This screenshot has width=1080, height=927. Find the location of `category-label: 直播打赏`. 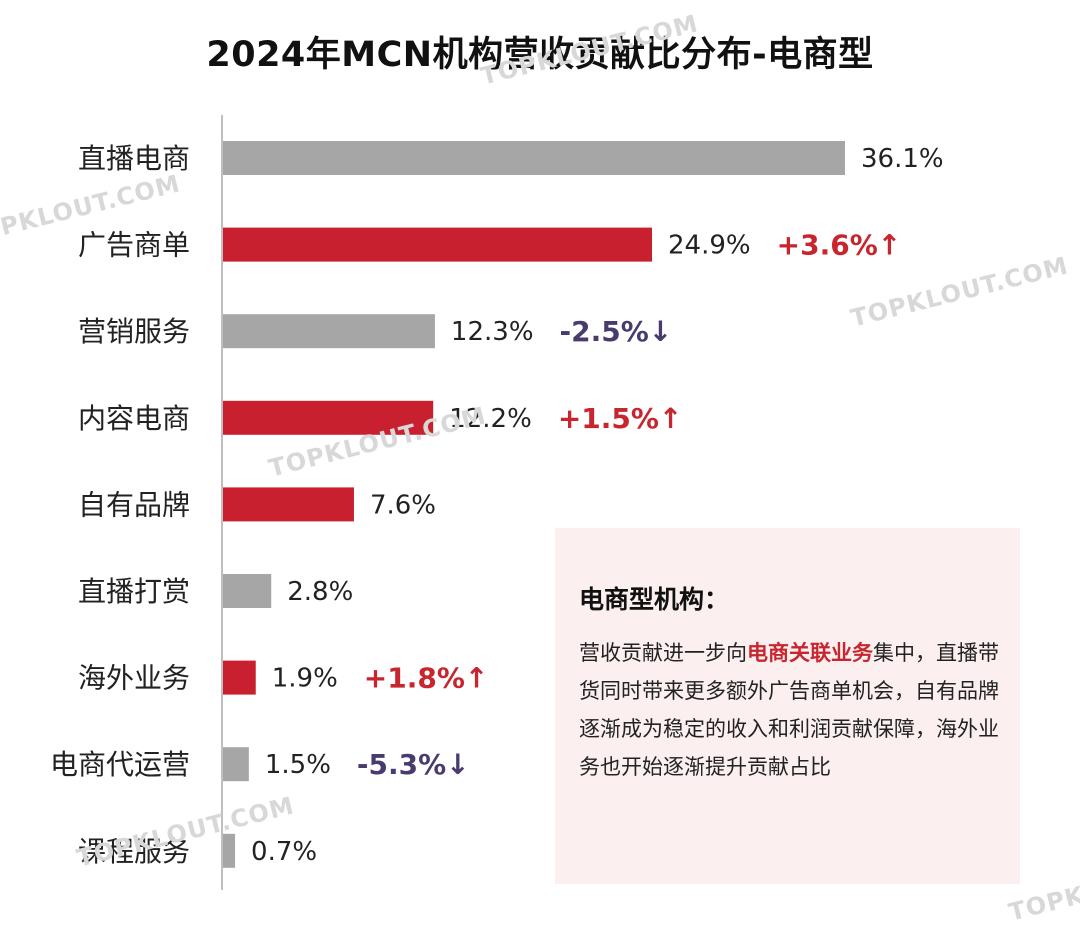

category-label: 直播打赏 is located at coordinates (134, 591).